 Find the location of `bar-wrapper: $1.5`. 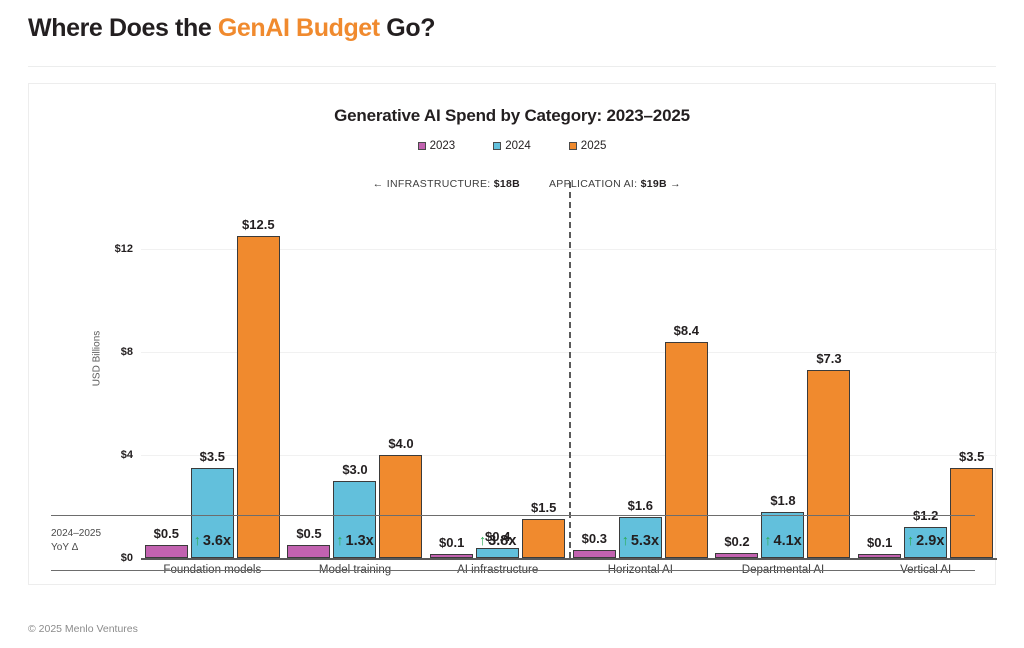

bar-wrapper: $1.5 is located at coordinates (544, 529).